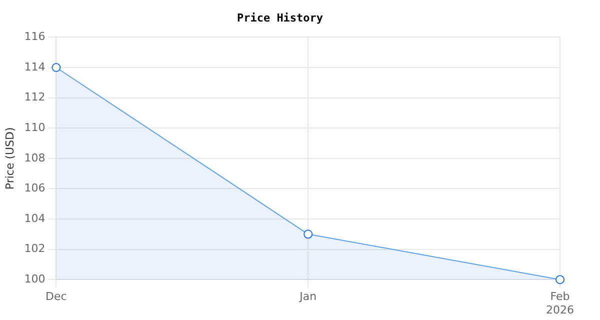 This screenshot has width=600, height=320. Describe the element at coordinates (35, 218) in the screenshot. I see `y-tick-label: 104` at that location.